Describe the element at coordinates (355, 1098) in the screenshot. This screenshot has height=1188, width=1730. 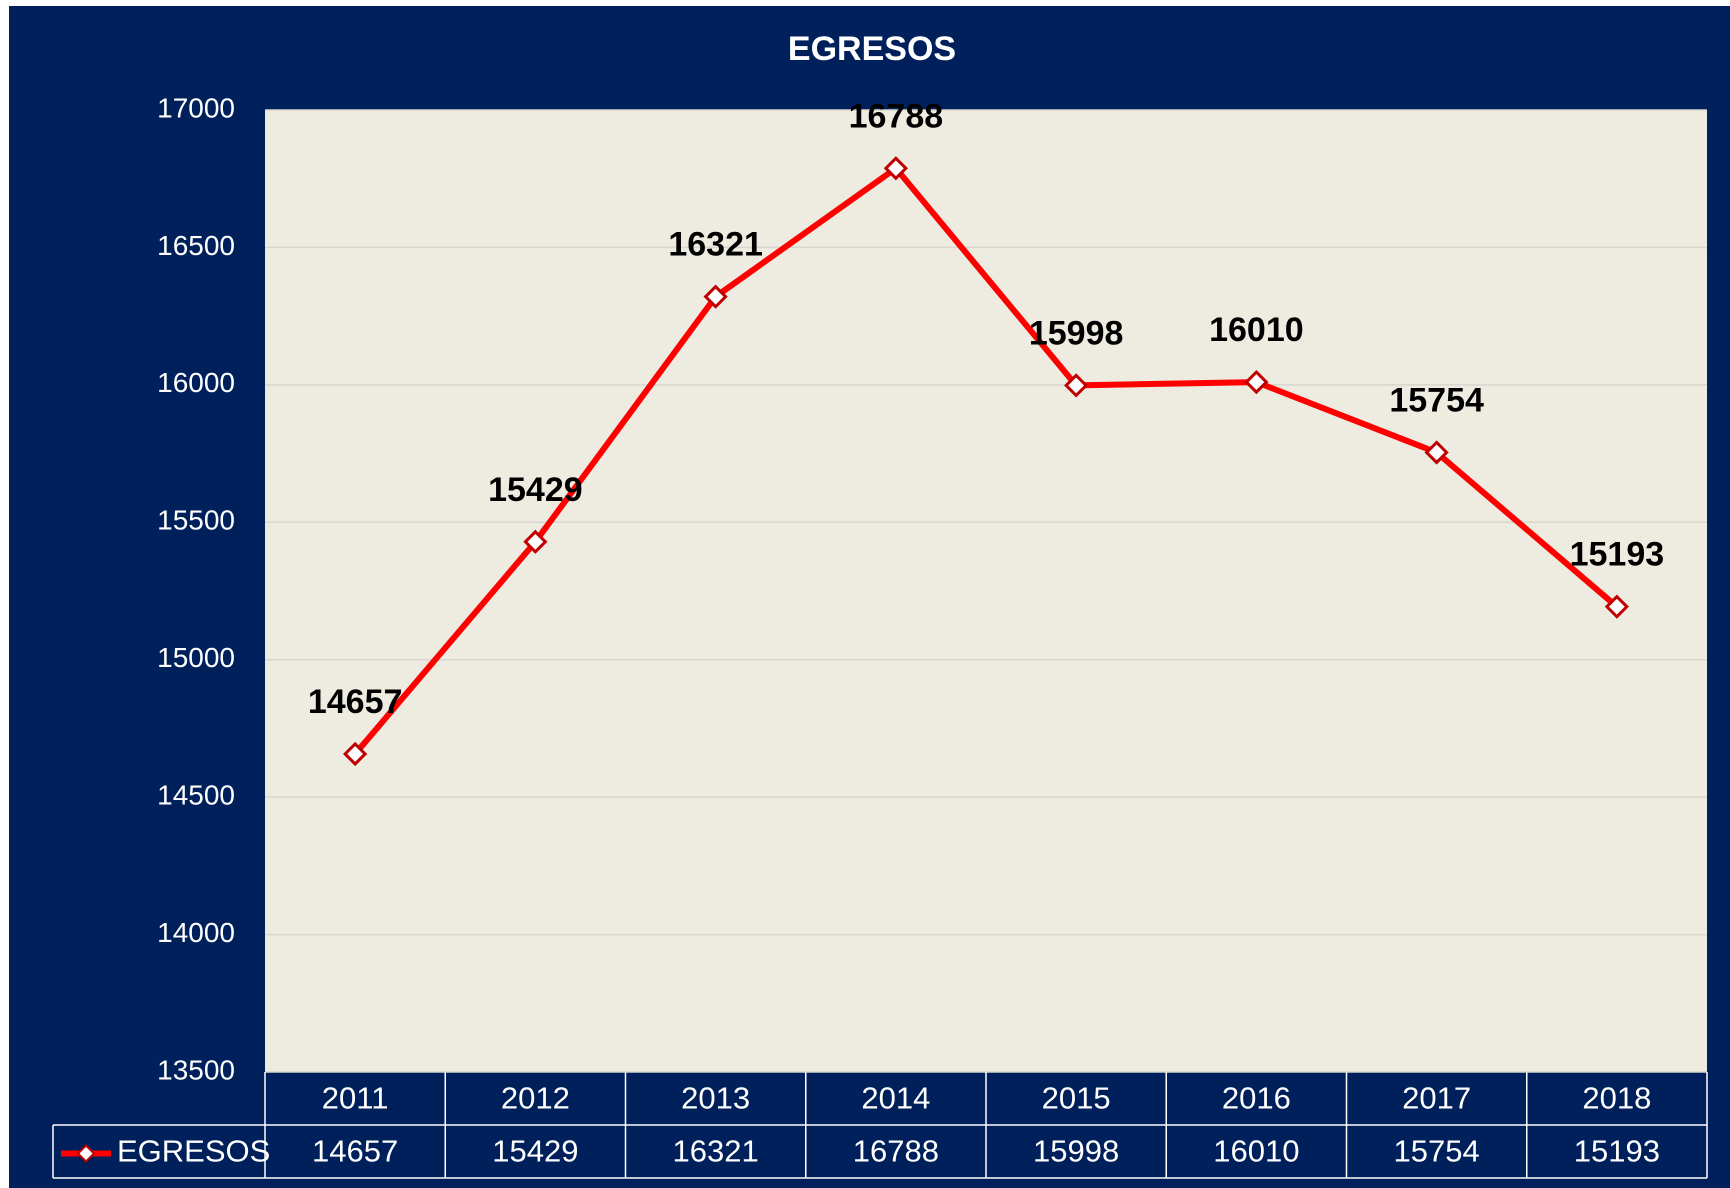
I see `x-tick-label: 2011` at that location.